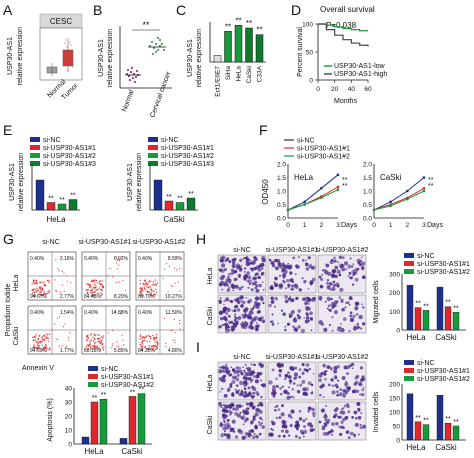  Describe the element at coordinates (51, 242) in the screenshot. I see `panel-g-col-head: si-NC` at that location.